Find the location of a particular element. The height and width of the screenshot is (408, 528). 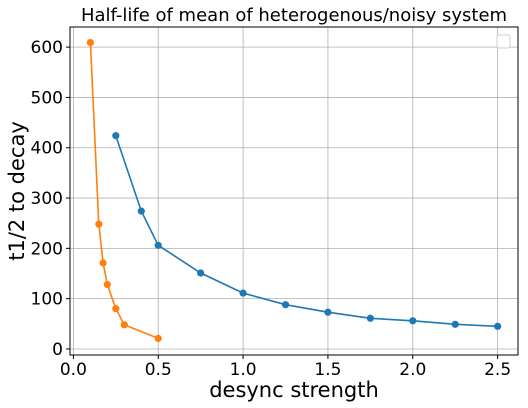

x-tick-label: 2.0 is located at coordinates (412, 370).